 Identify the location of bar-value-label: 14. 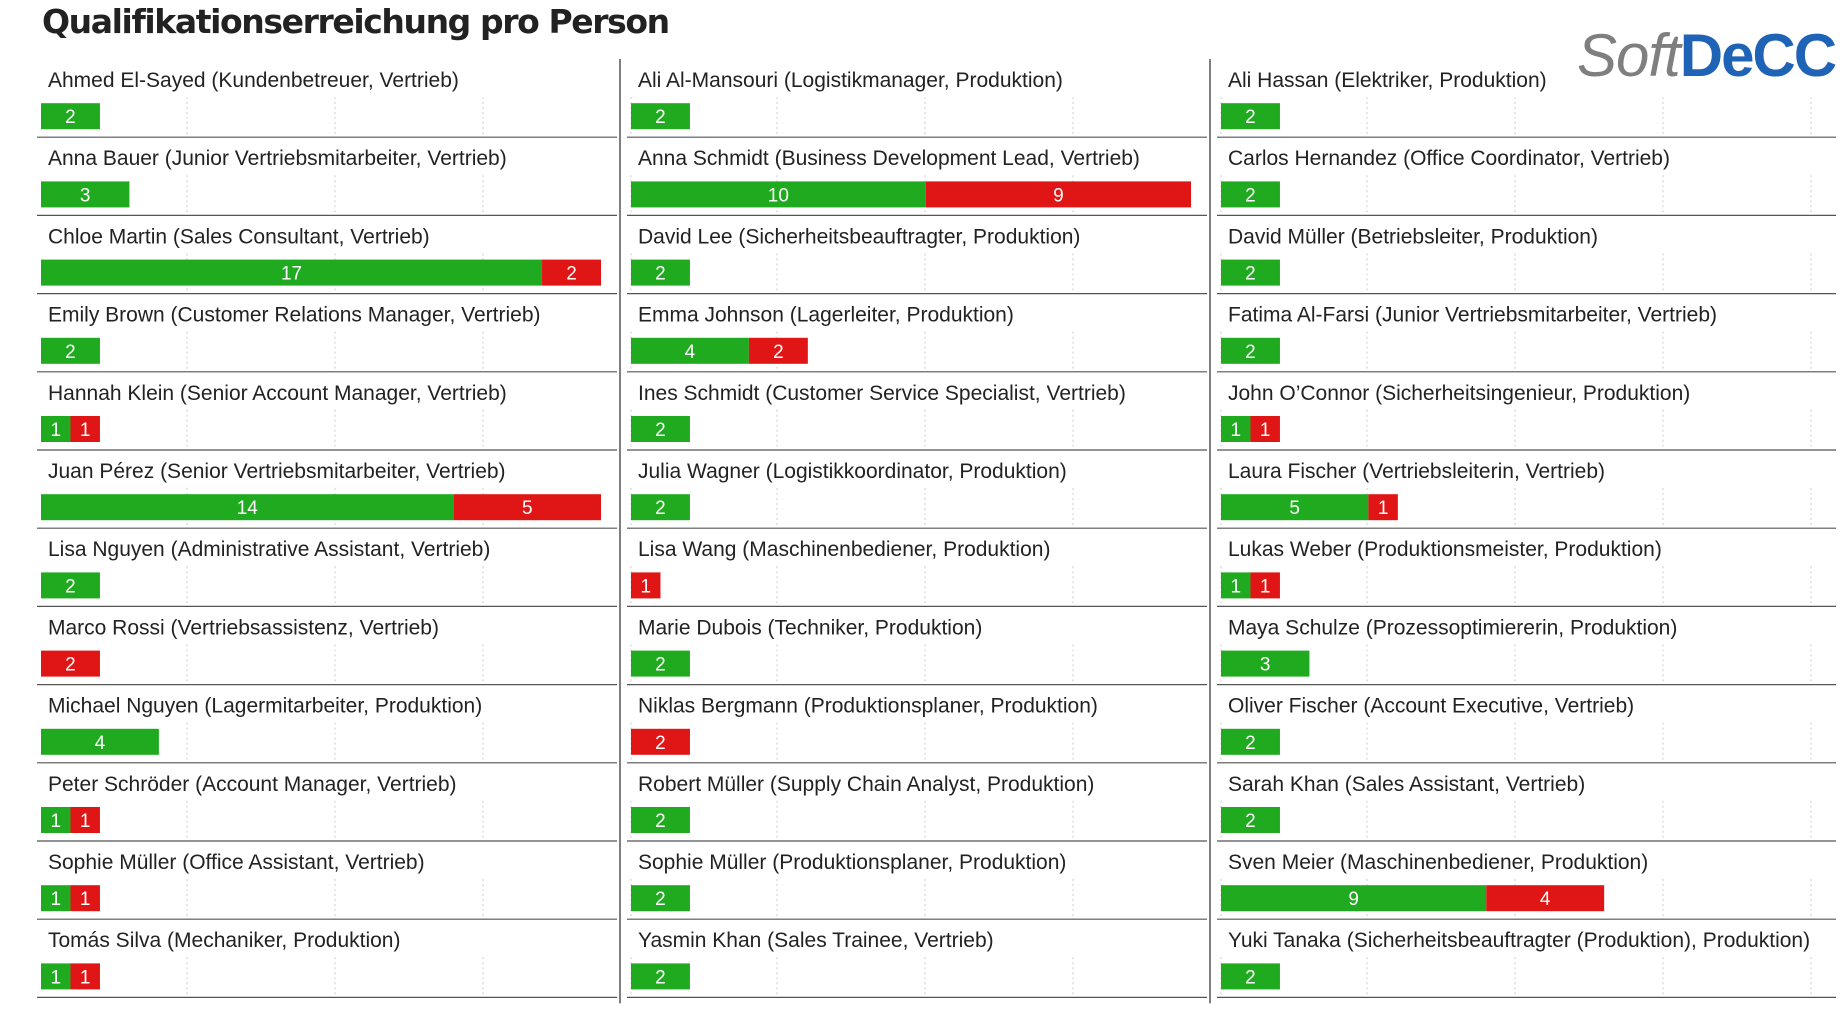
(248, 508).